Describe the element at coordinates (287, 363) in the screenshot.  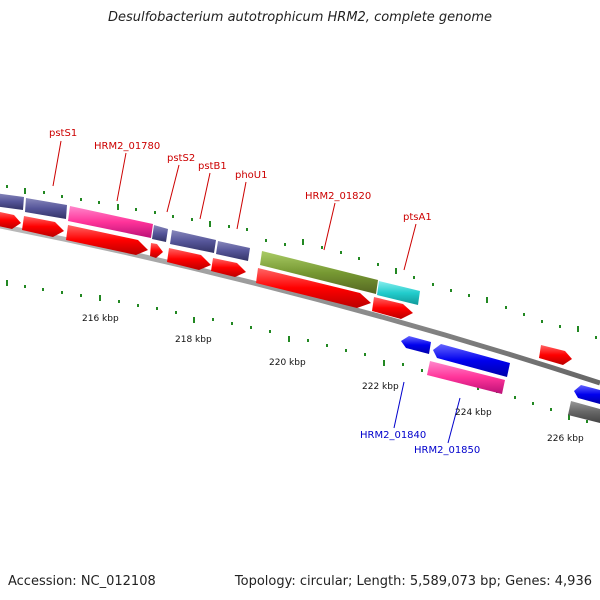
I see `scale-label-220: 220 kbp` at that location.